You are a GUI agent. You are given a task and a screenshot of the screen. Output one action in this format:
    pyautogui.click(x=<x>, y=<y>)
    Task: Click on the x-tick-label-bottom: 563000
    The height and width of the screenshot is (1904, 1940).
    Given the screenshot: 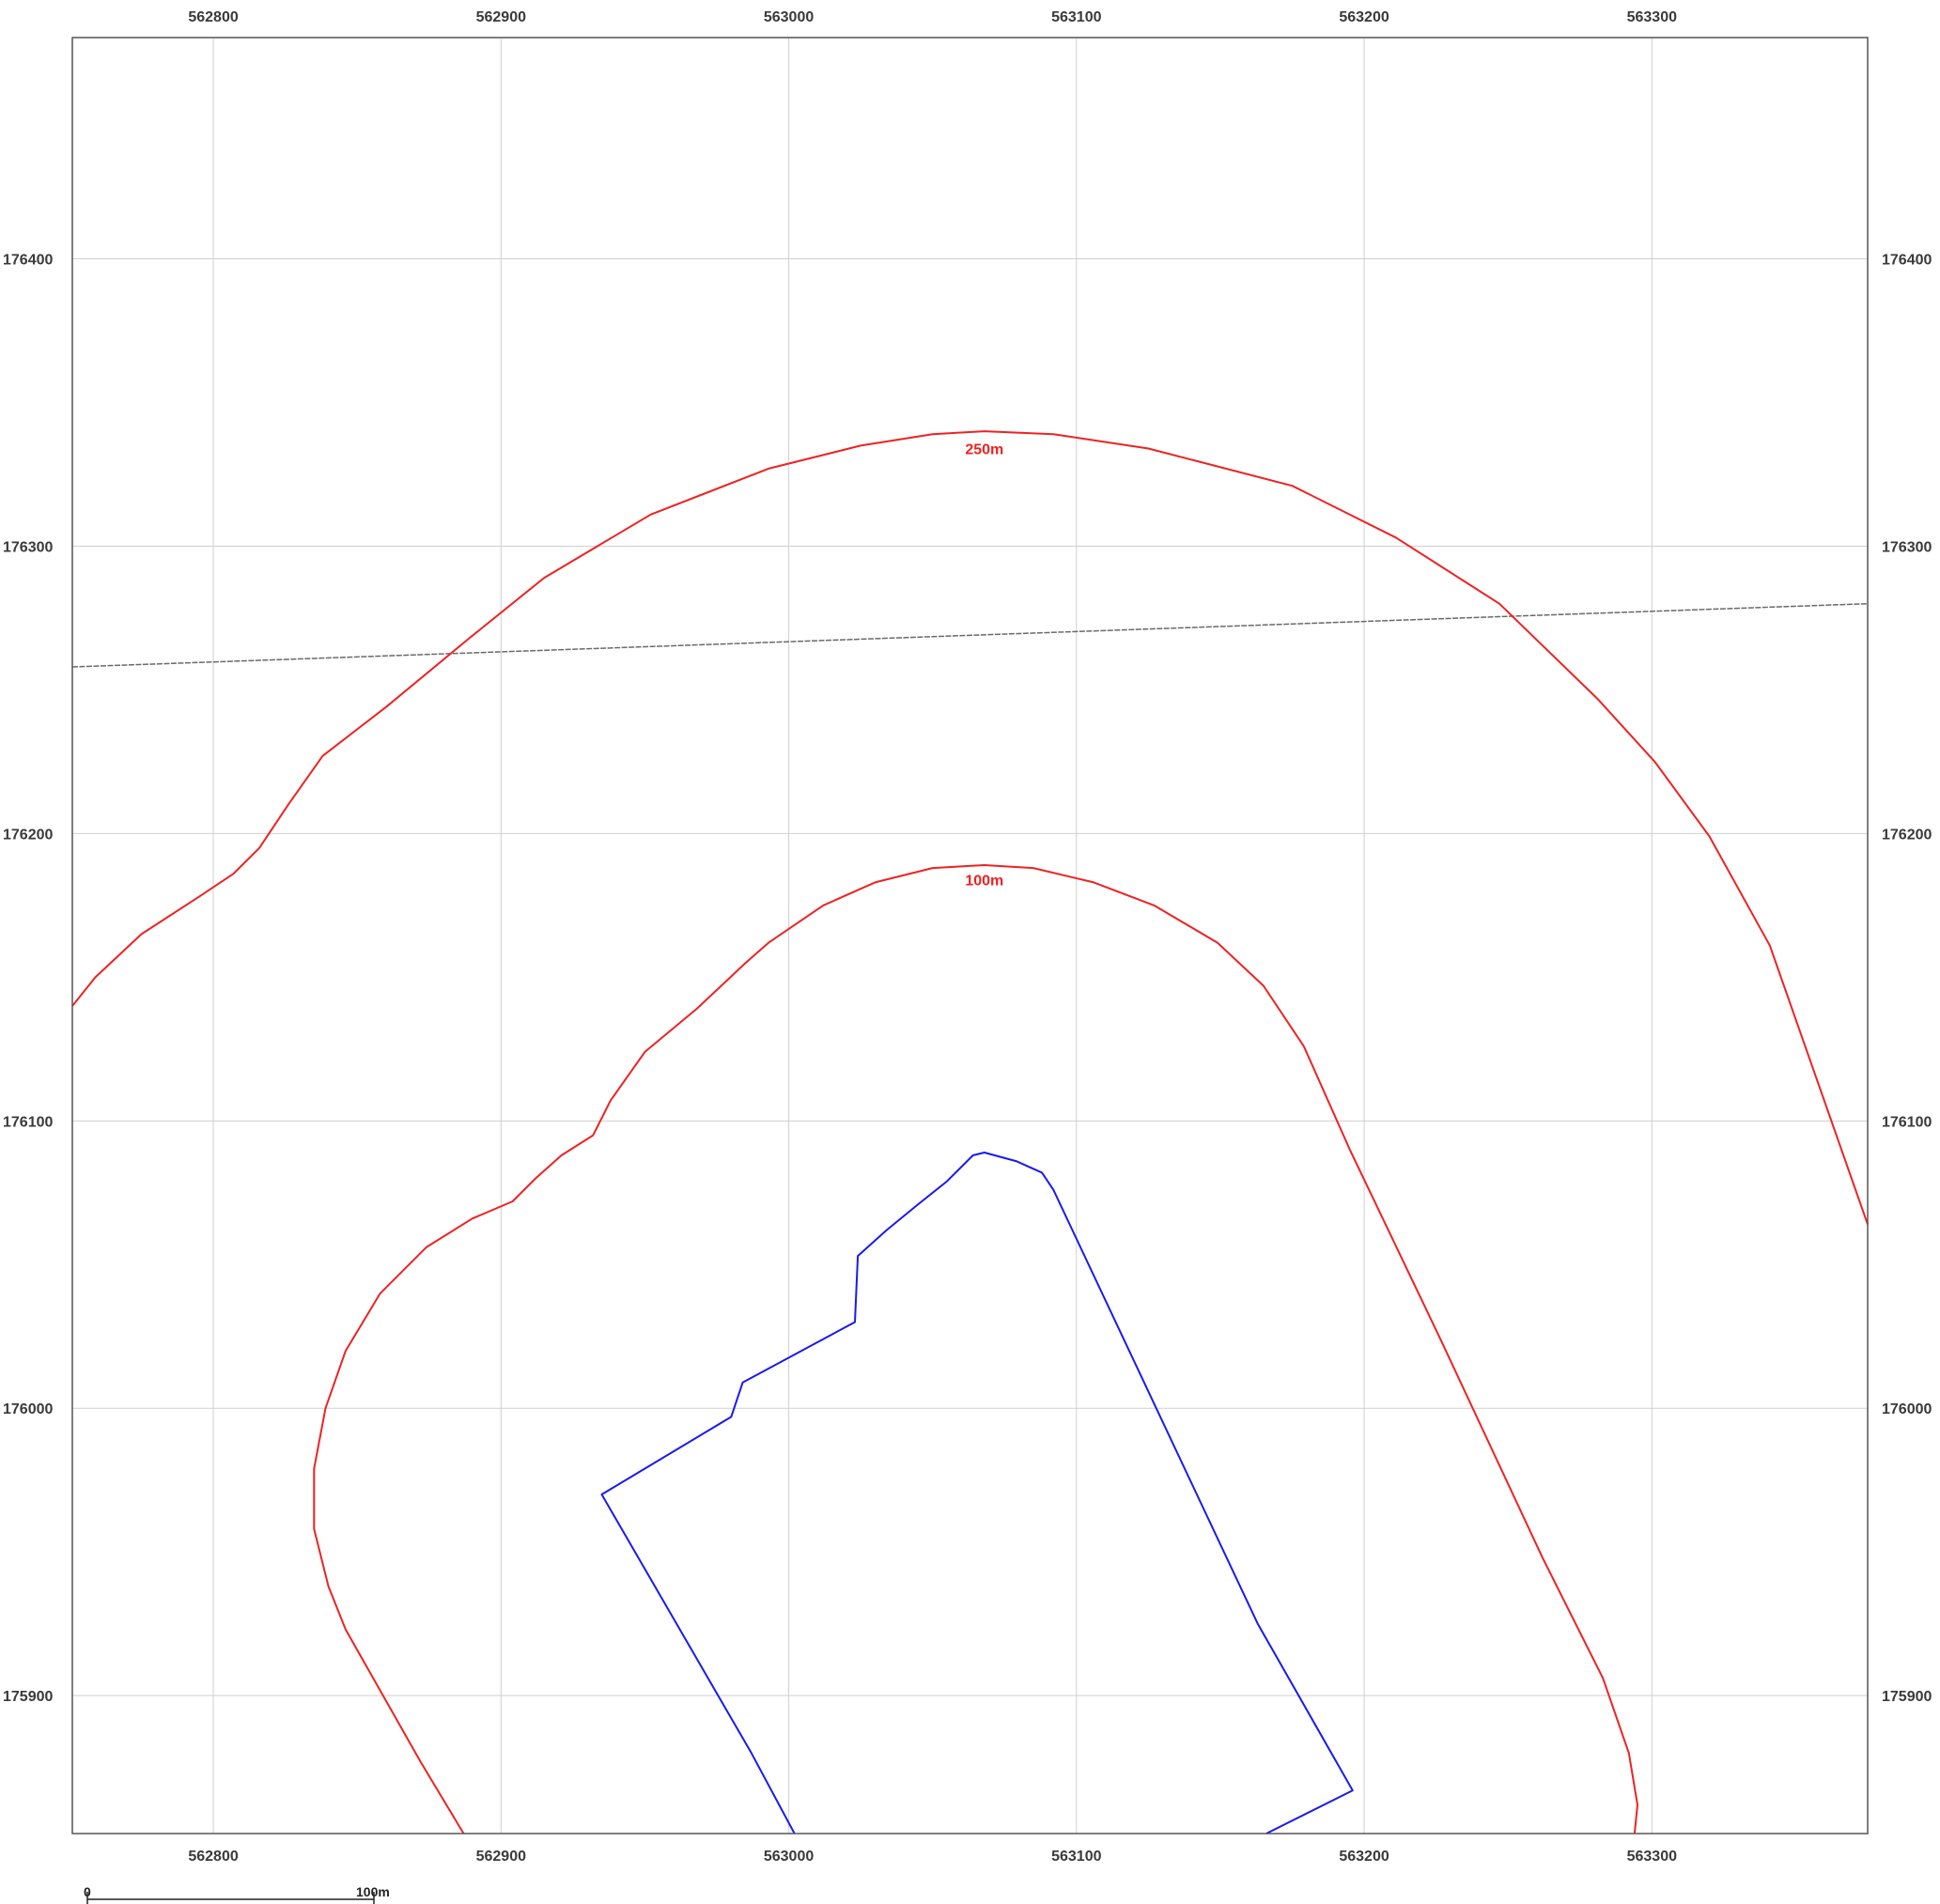 What is the action you would take?
    pyautogui.click(x=789, y=1857)
    